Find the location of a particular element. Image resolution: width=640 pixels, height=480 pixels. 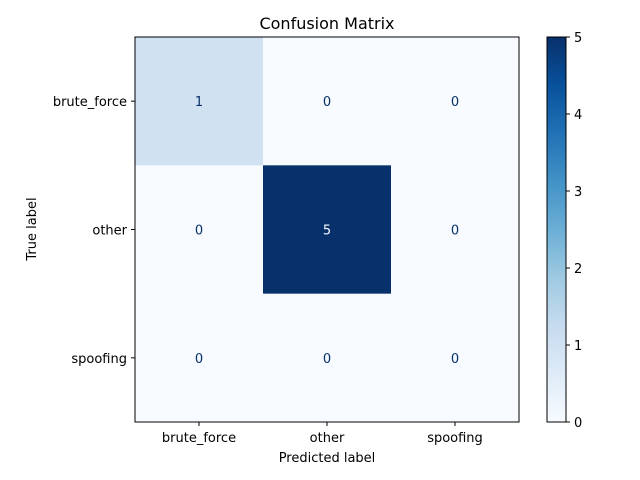

cell-value-label: 1 is located at coordinates (199, 102).